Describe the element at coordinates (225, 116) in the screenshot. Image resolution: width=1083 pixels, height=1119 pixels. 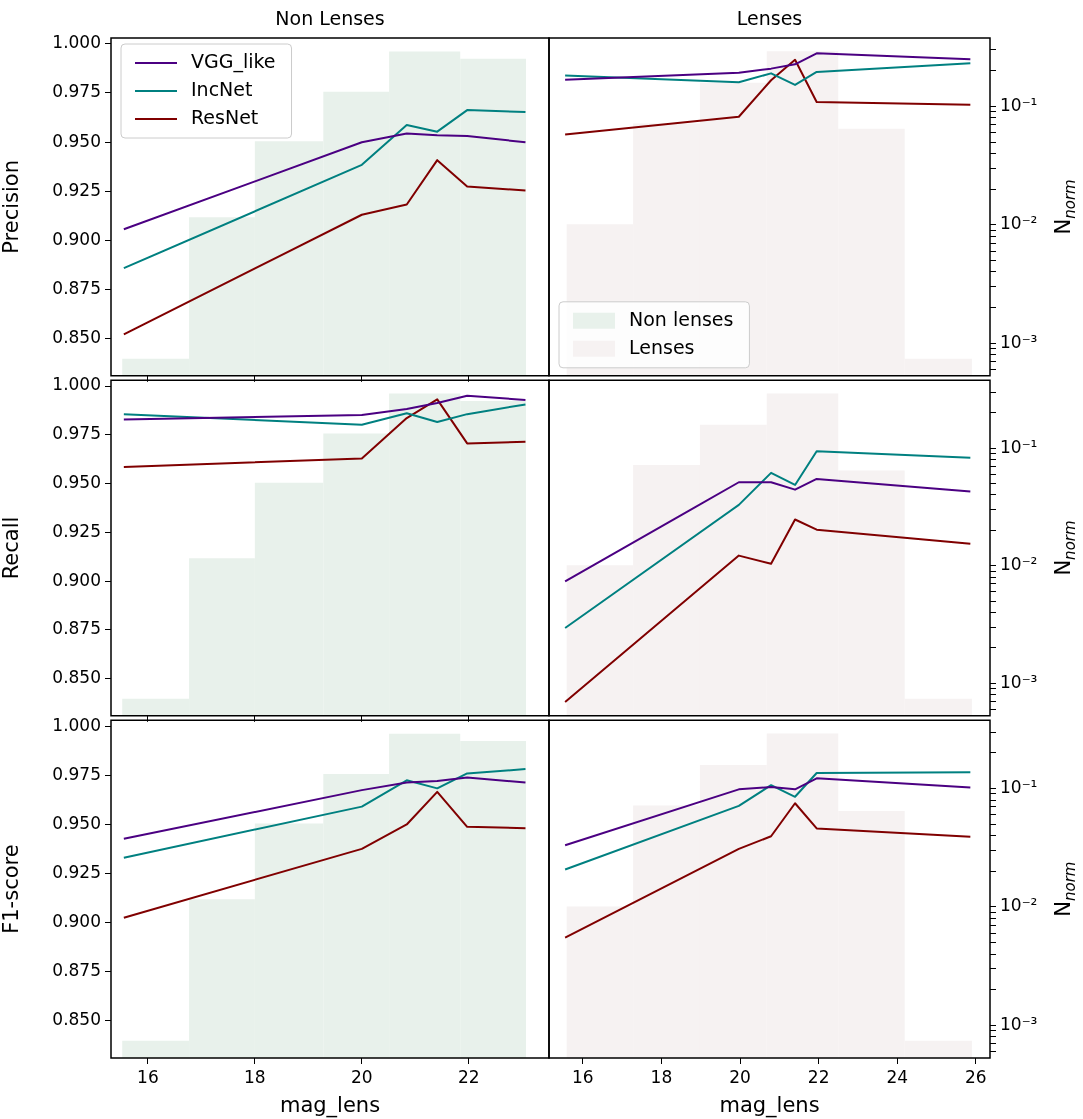
I see `legend-label: ResNet` at that location.